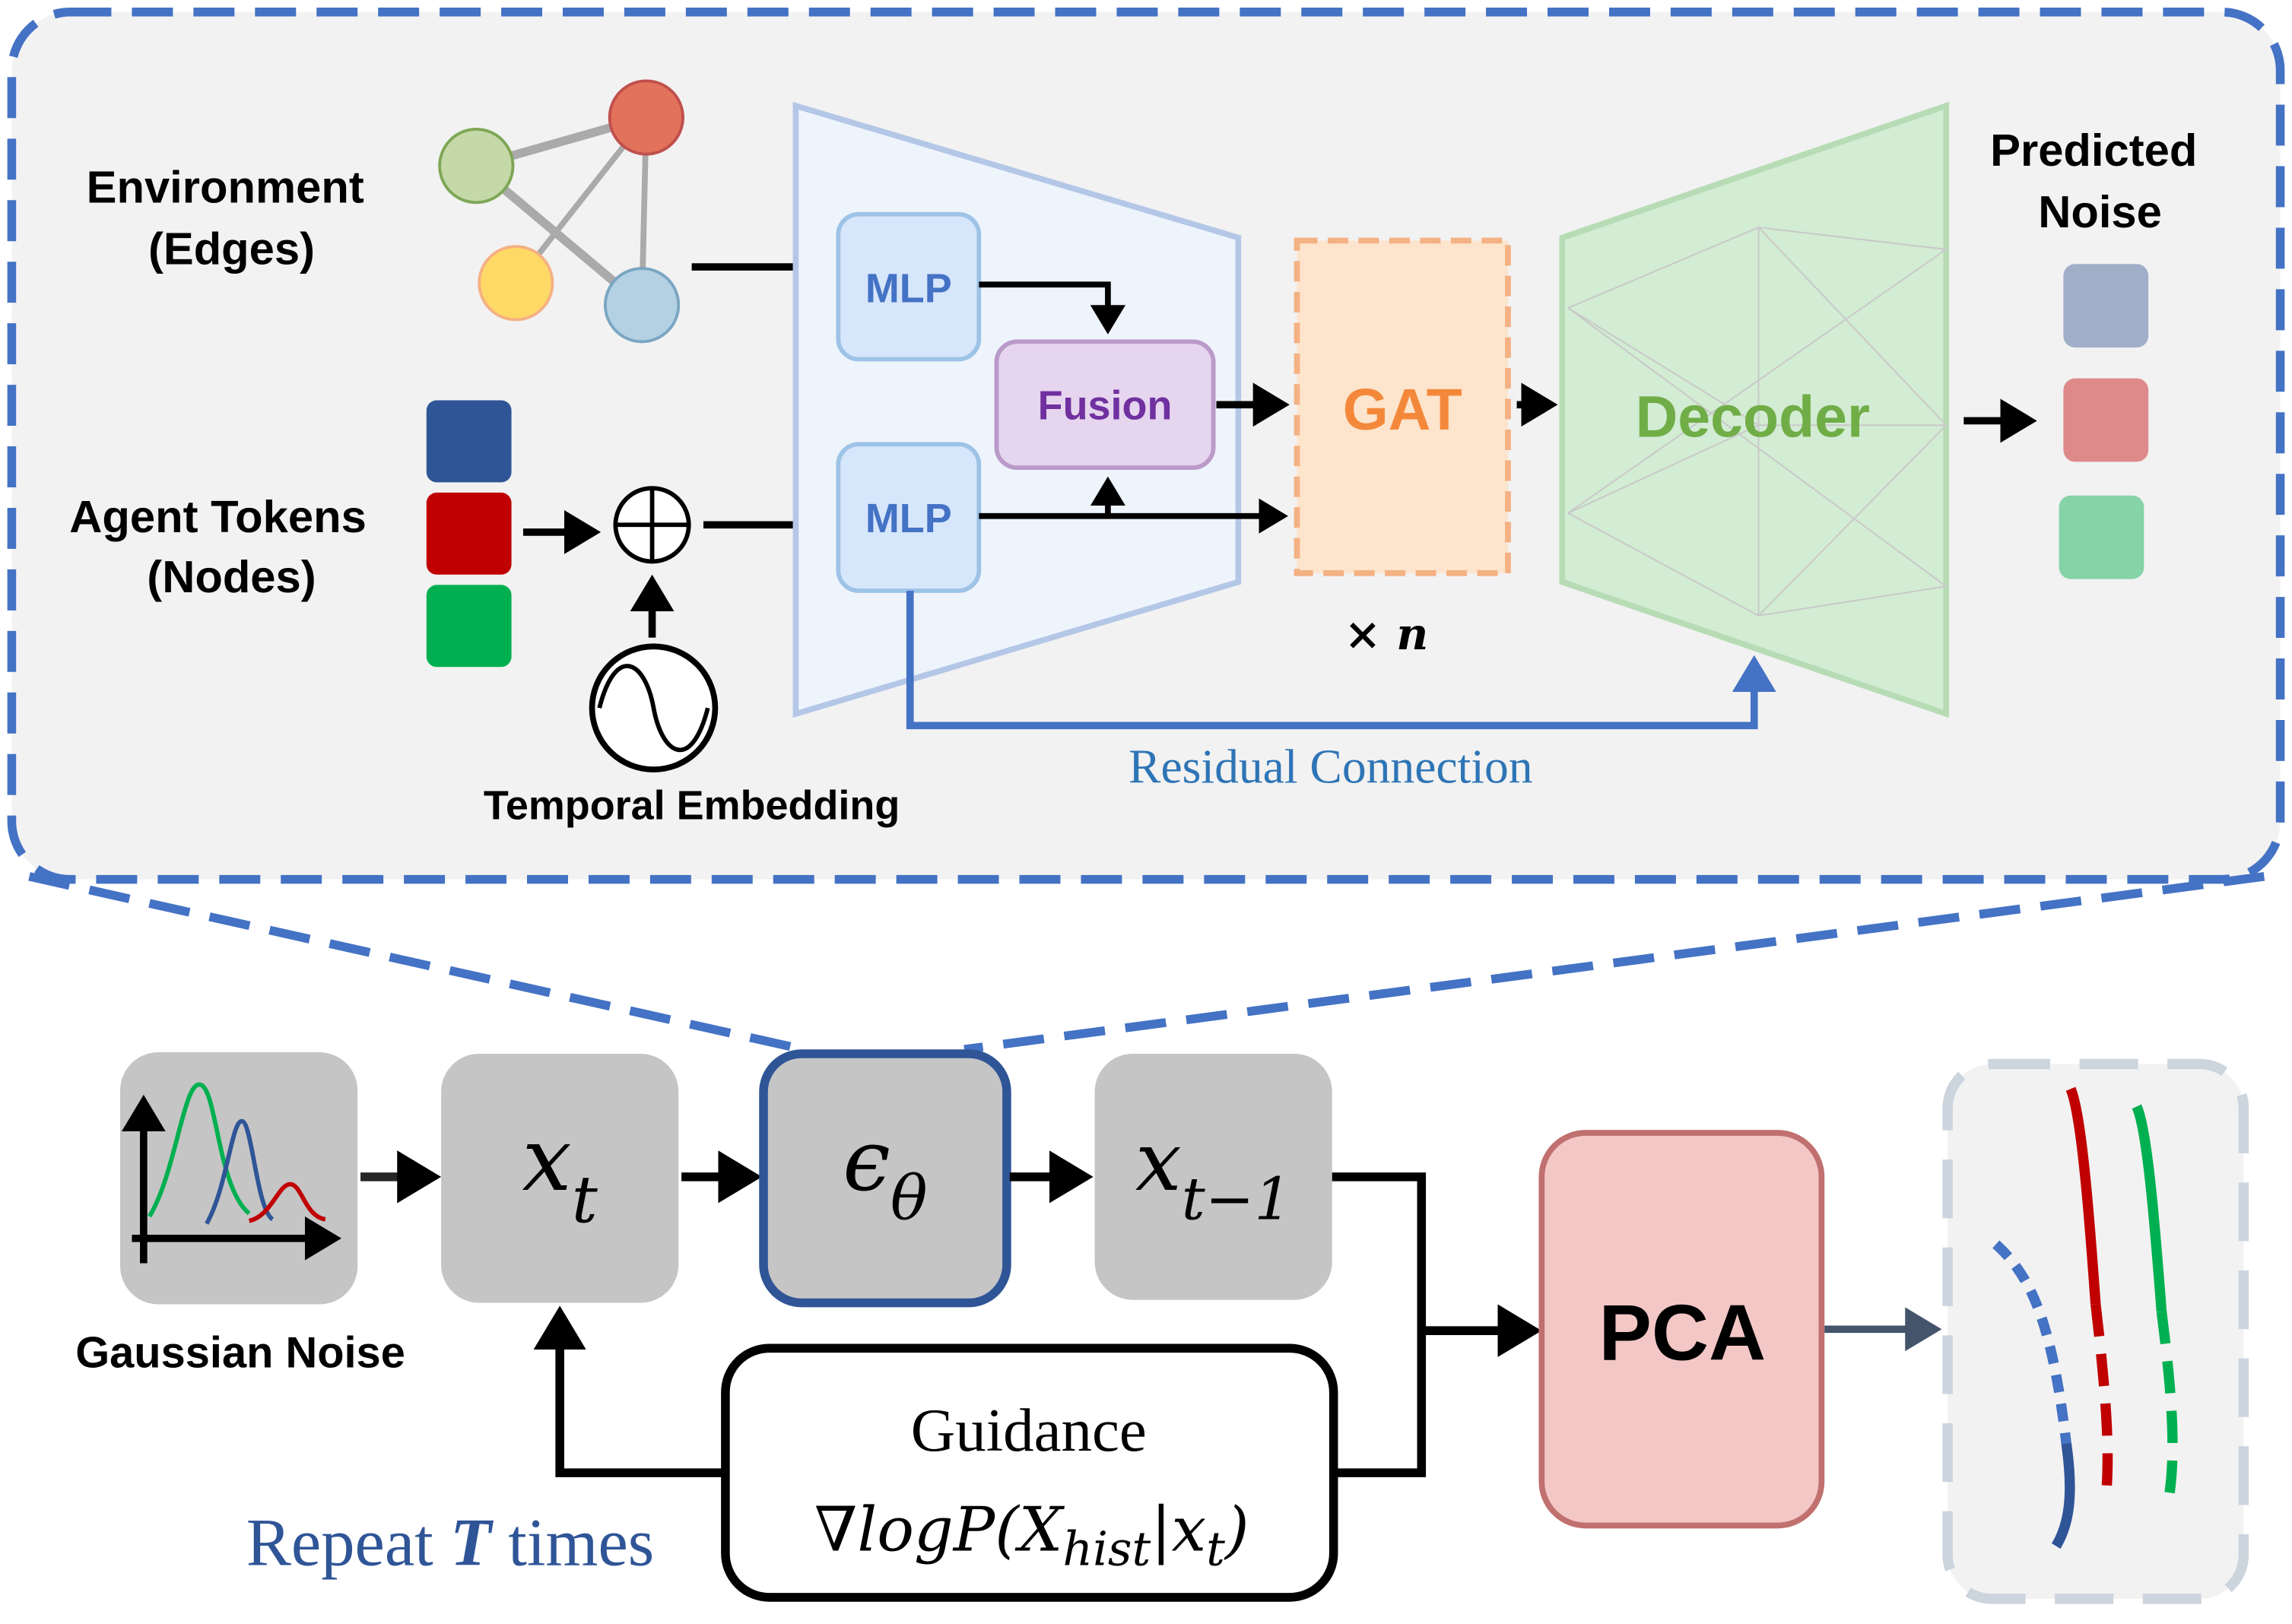 The height and width of the screenshot is (1624, 2292). I want to click on gaussian-curves-icon, so click(231, 1173).